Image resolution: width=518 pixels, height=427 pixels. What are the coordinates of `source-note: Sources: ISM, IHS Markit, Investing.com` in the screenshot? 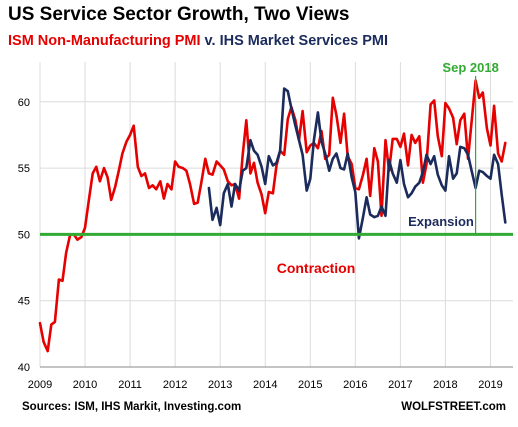 It's located at (132, 407).